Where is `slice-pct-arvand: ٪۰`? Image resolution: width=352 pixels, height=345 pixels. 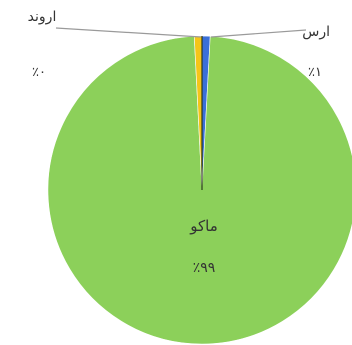
slice-pct-arvand: ٪۰ is located at coordinates (39, 72).